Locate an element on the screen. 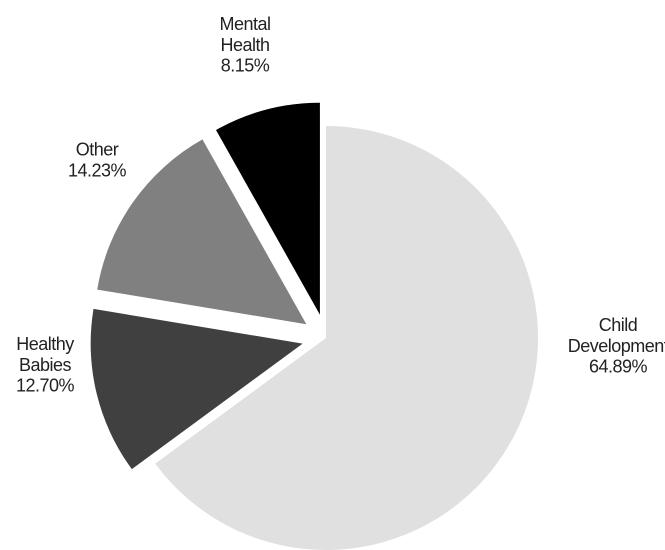 The height and width of the screenshot is (550, 665). slice-value: 12.70% is located at coordinates (45, 385).